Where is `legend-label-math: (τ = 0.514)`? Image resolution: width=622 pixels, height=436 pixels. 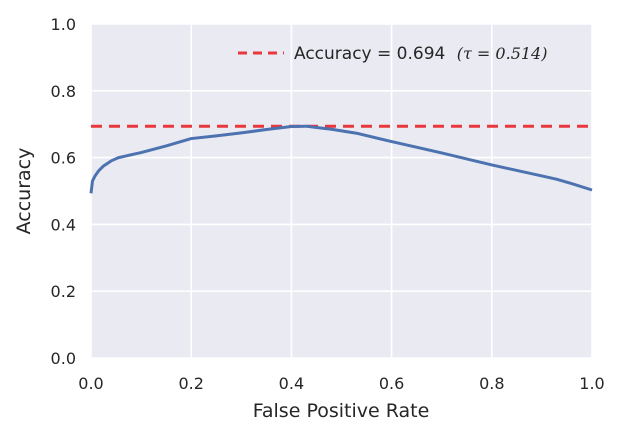
legend-label-math: (τ = 0.514) is located at coordinates (502, 53).